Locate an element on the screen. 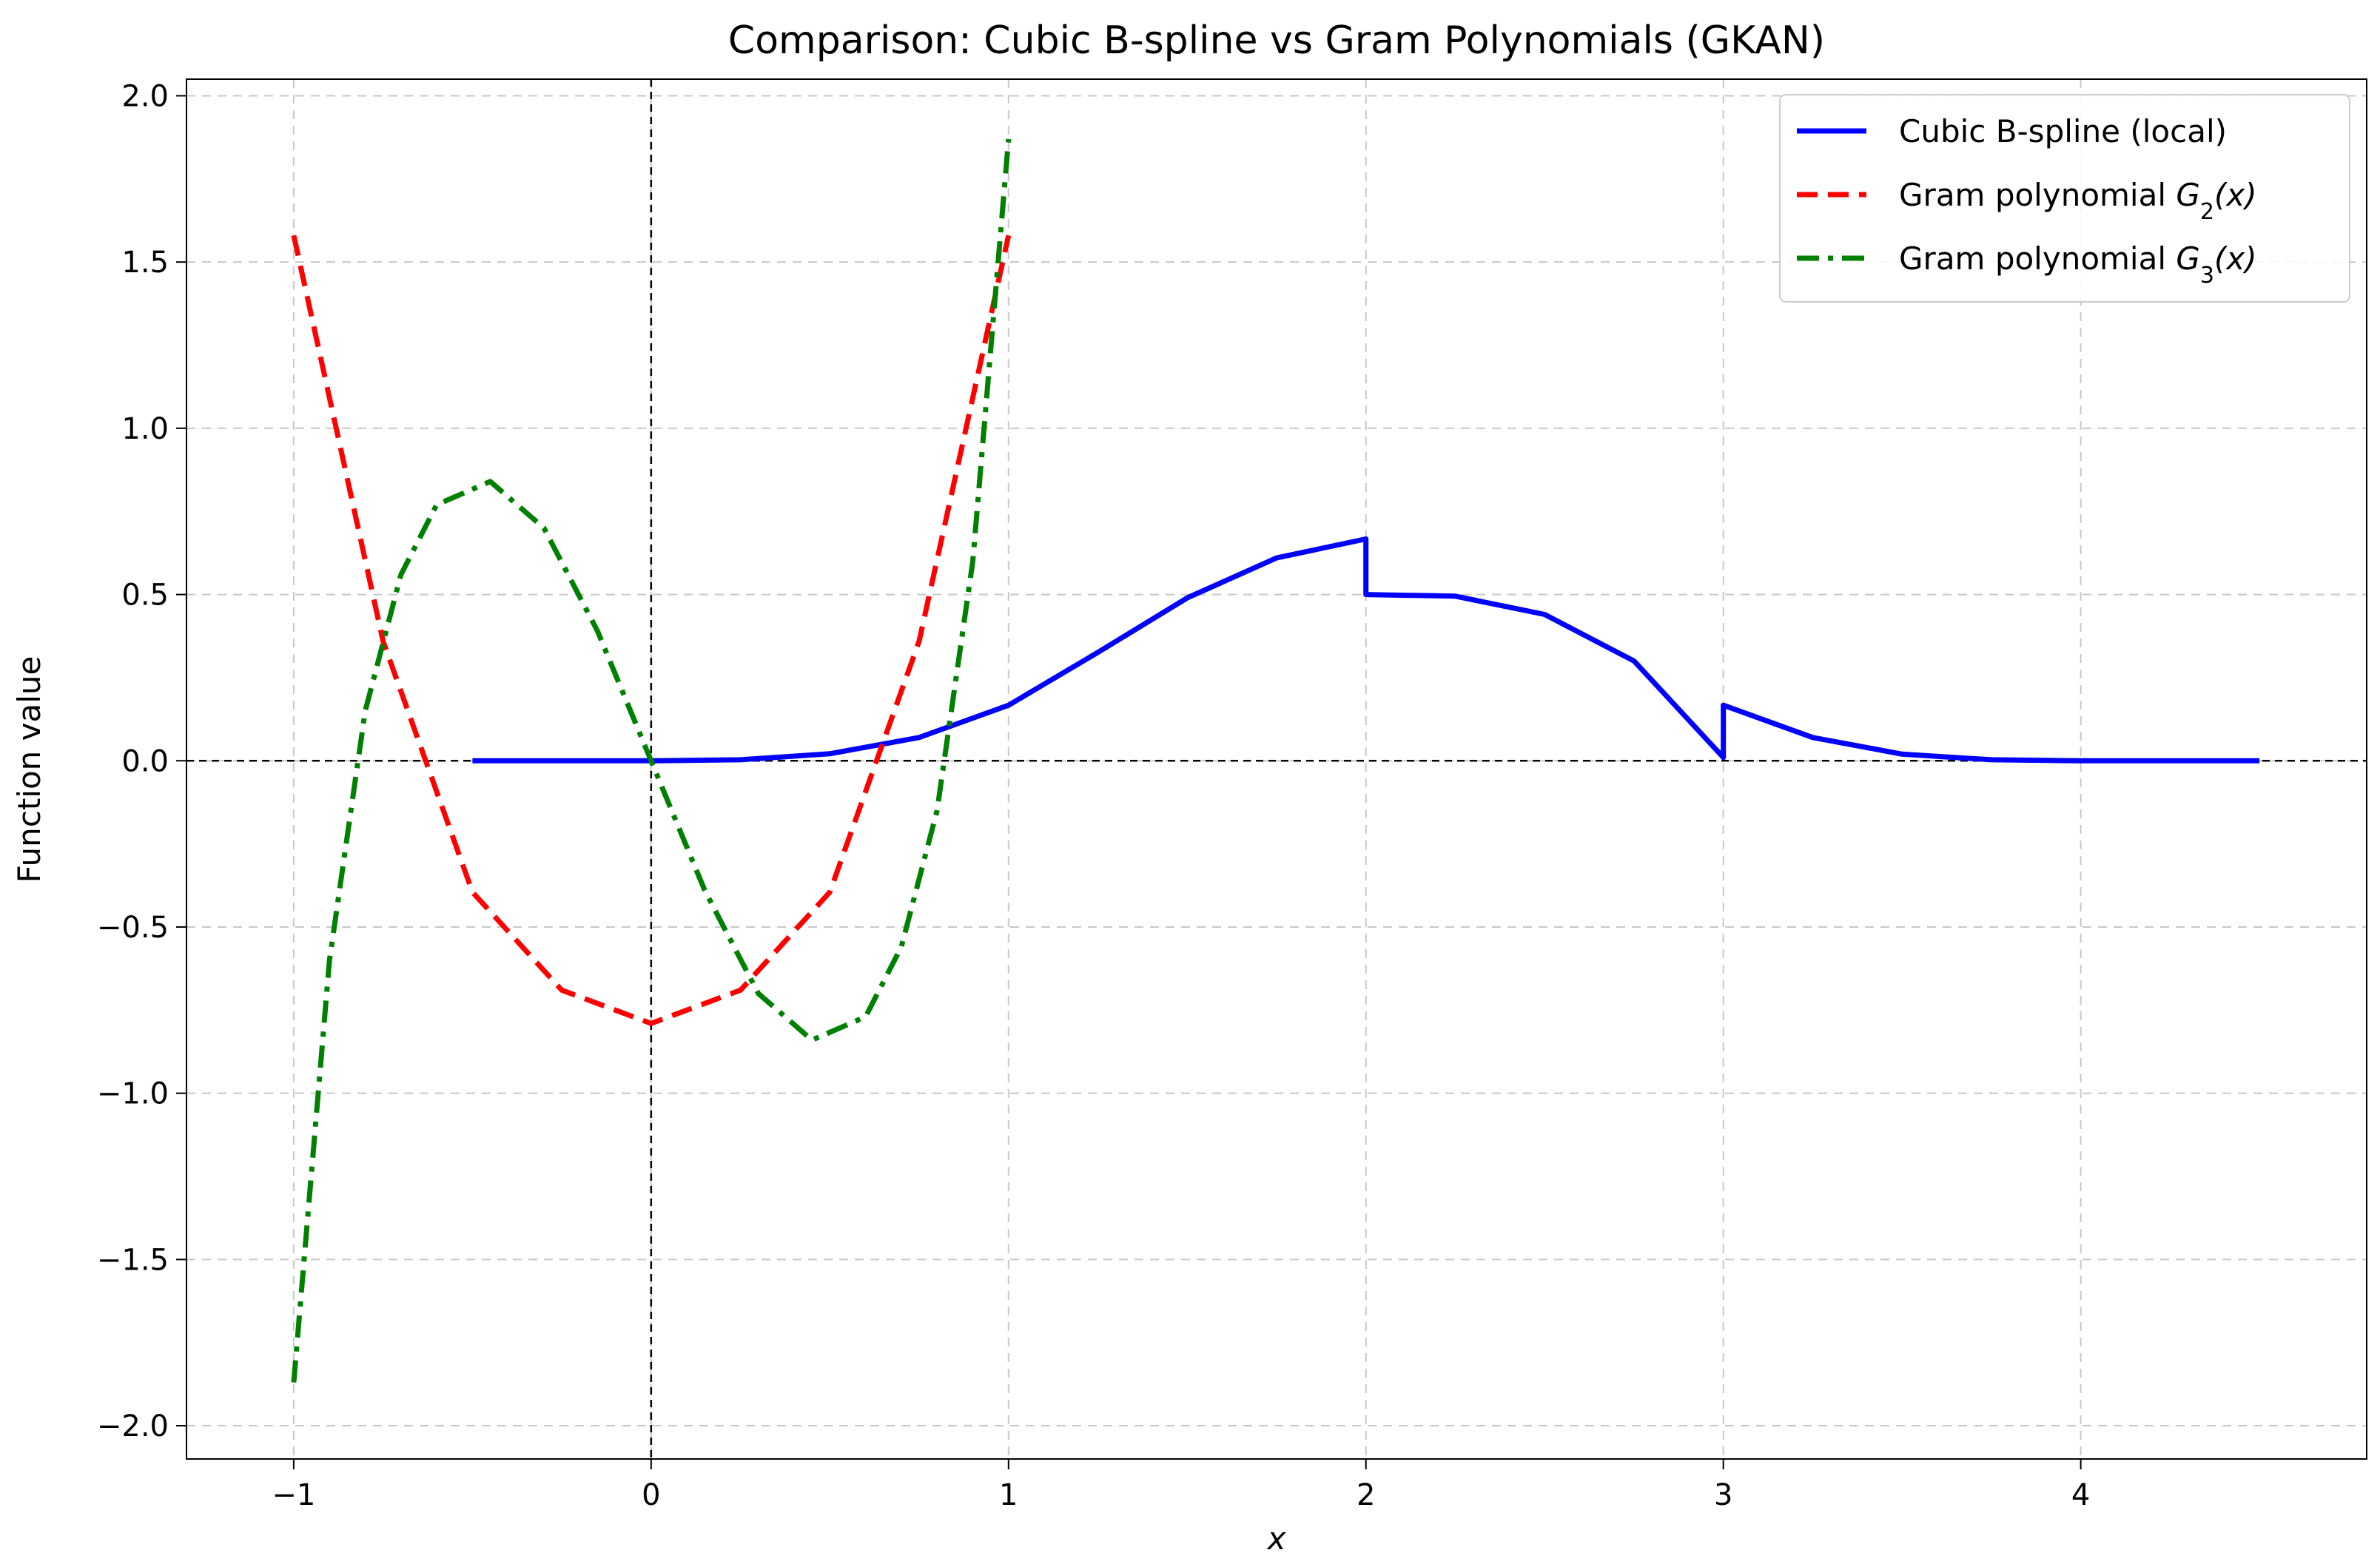  y-tick-label: −1.5 is located at coordinates (133, 1260).